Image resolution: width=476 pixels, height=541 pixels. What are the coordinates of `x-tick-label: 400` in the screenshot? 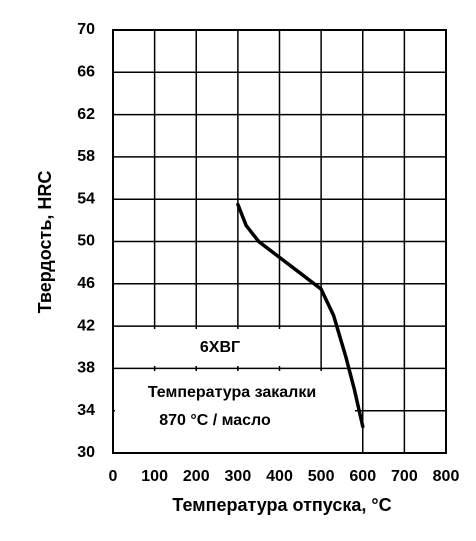 It's located at (279, 476).